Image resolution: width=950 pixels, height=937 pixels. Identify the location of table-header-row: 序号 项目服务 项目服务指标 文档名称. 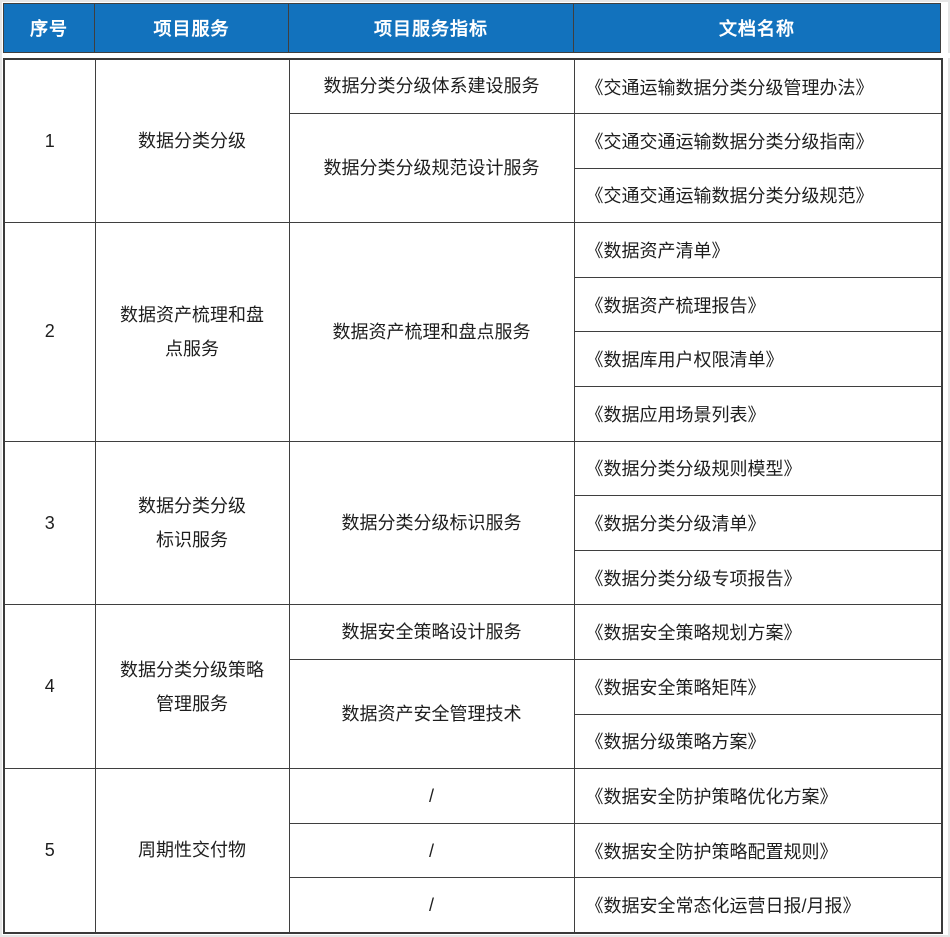
(472, 28).